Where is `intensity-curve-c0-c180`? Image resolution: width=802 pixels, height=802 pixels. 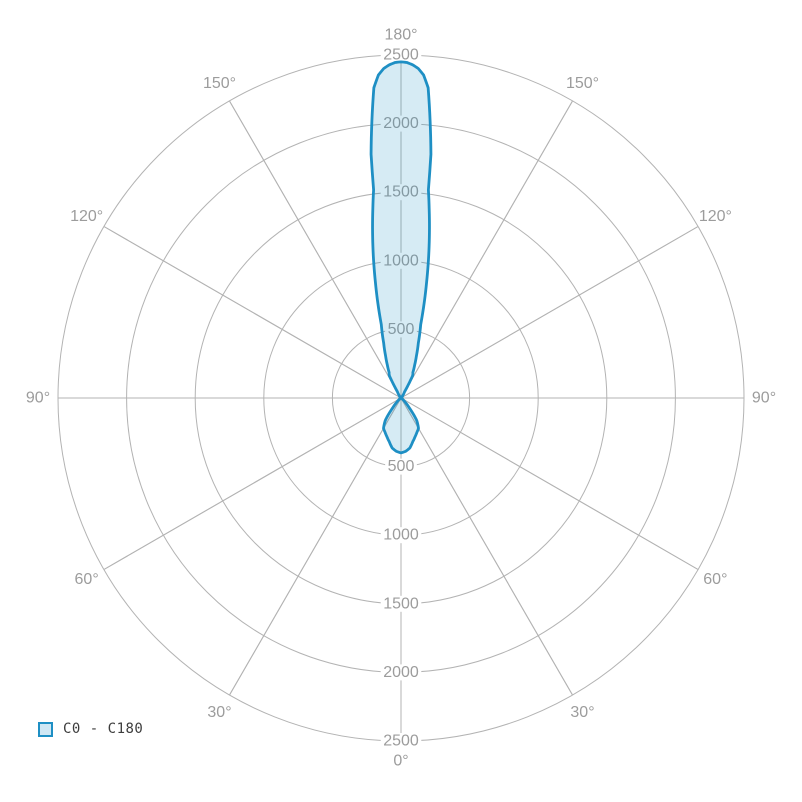 intensity-curve-c0-c180 is located at coordinates (401, 257).